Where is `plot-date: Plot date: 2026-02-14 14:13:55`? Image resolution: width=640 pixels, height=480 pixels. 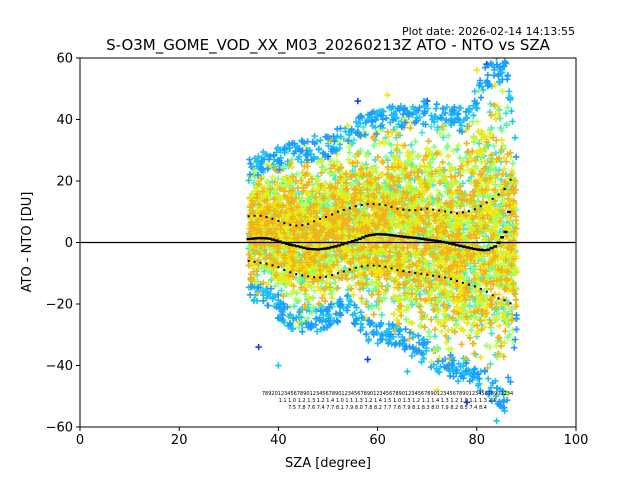
plot-date: Plot date: 2026-02-14 14:13:55 is located at coordinates (488, 31).